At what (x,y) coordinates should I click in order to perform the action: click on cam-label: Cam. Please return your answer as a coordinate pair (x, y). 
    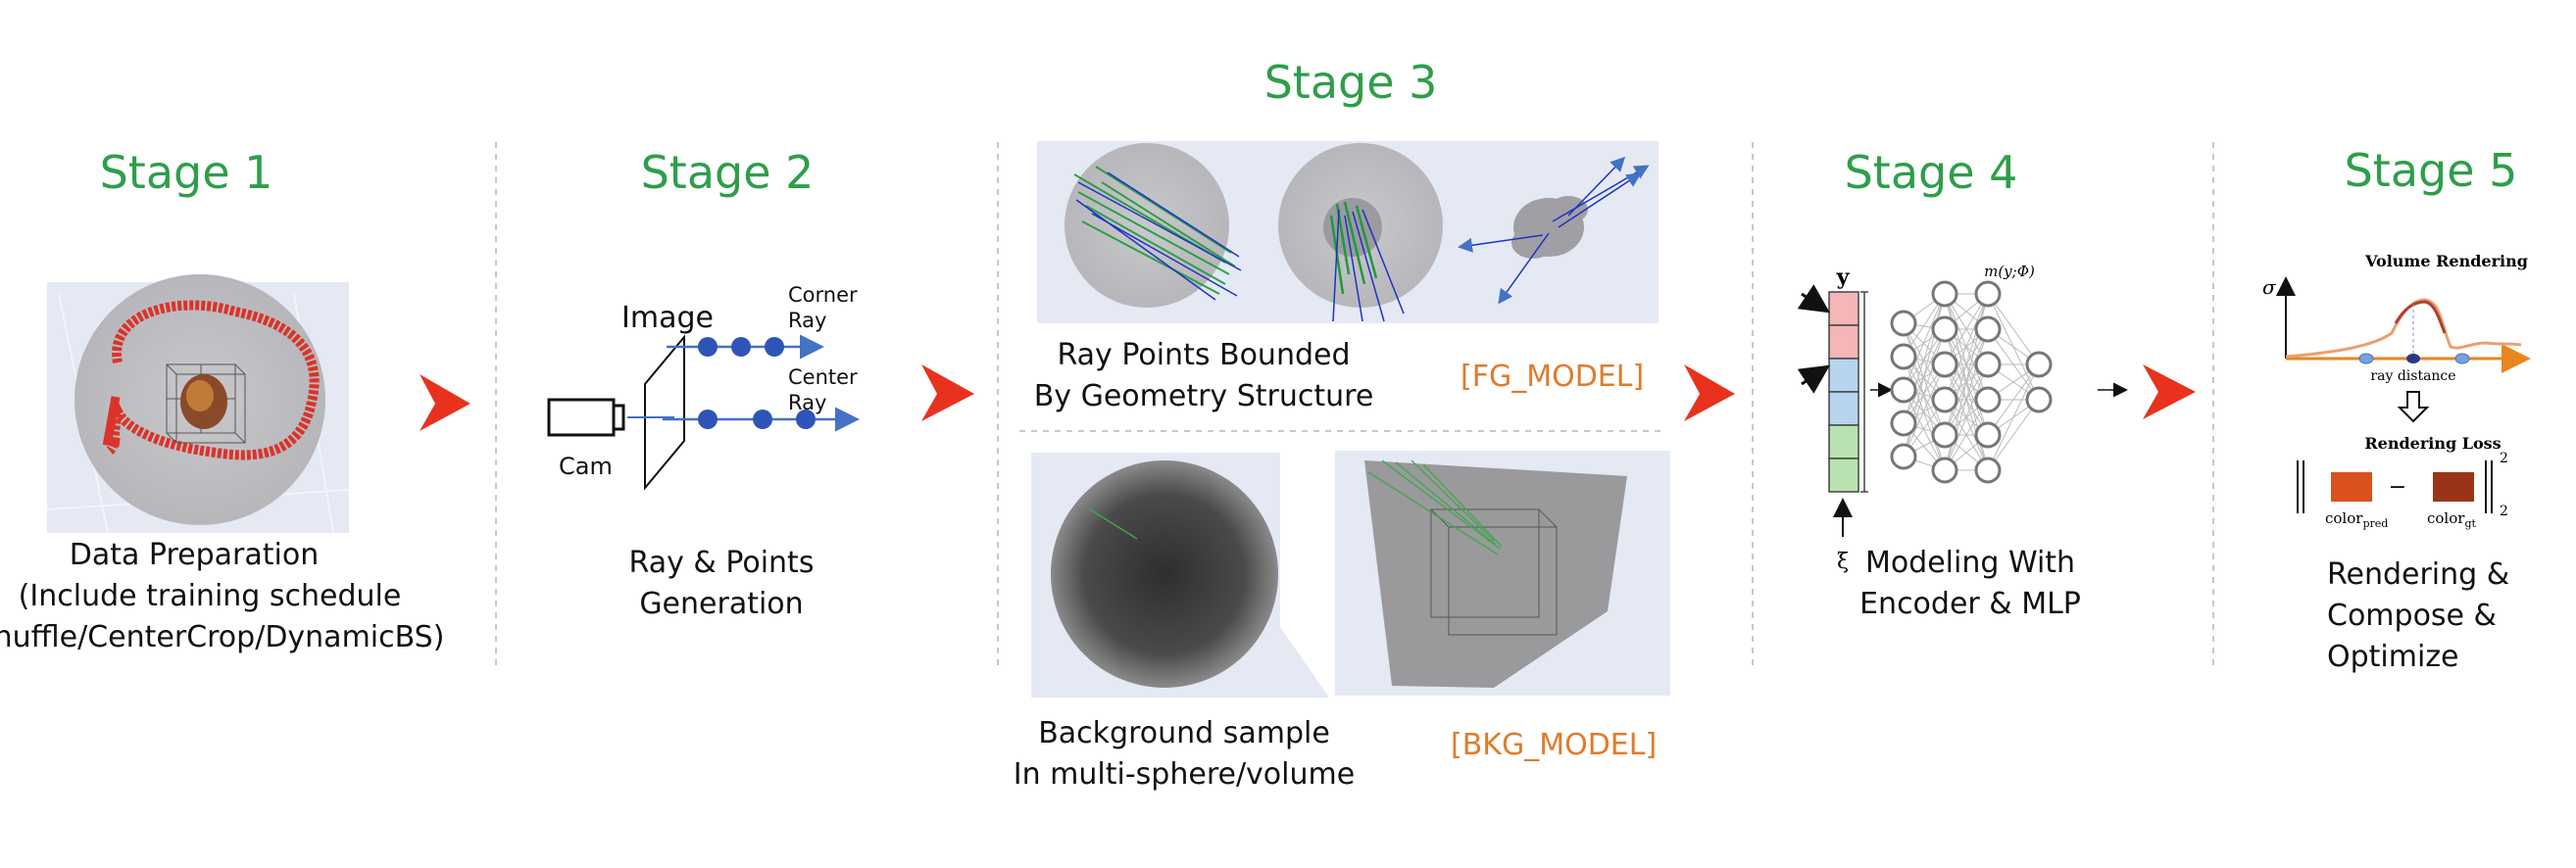
    Looking at the image, I should click on (586, 467).